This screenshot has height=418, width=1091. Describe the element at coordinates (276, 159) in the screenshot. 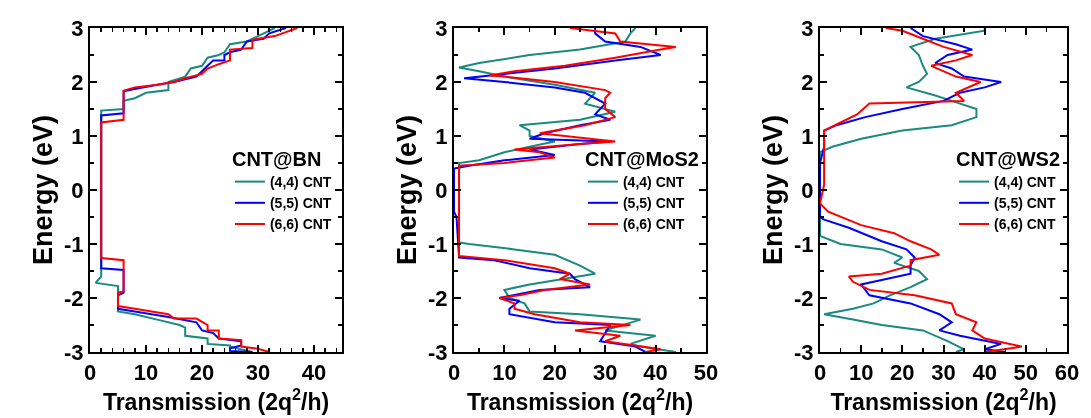

I see `legend-title: CNT@BN` at that location.